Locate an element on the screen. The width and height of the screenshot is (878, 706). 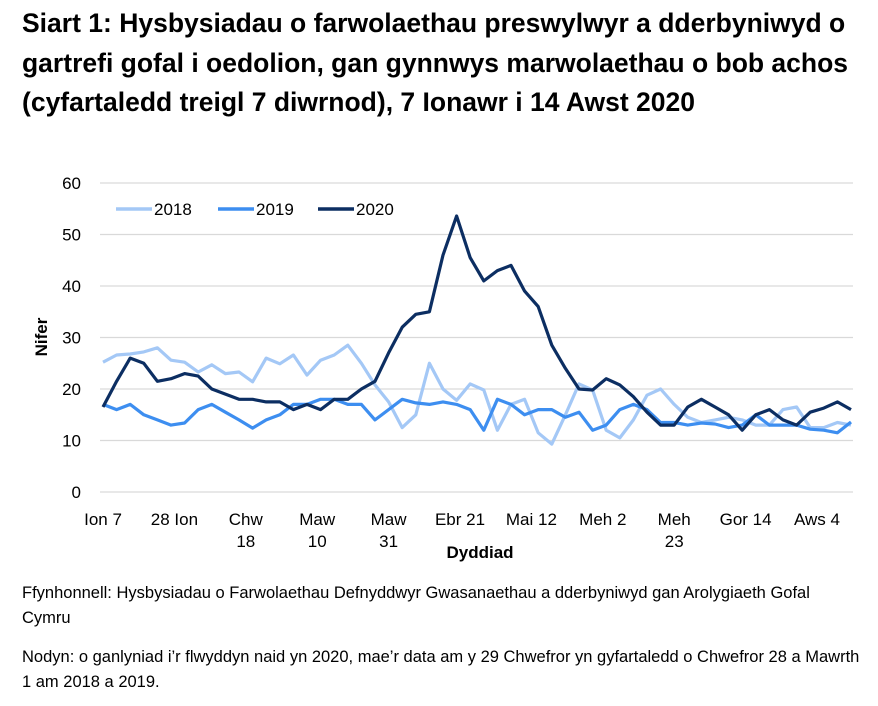
series-line-2018 is located at coordinates (477, 394).